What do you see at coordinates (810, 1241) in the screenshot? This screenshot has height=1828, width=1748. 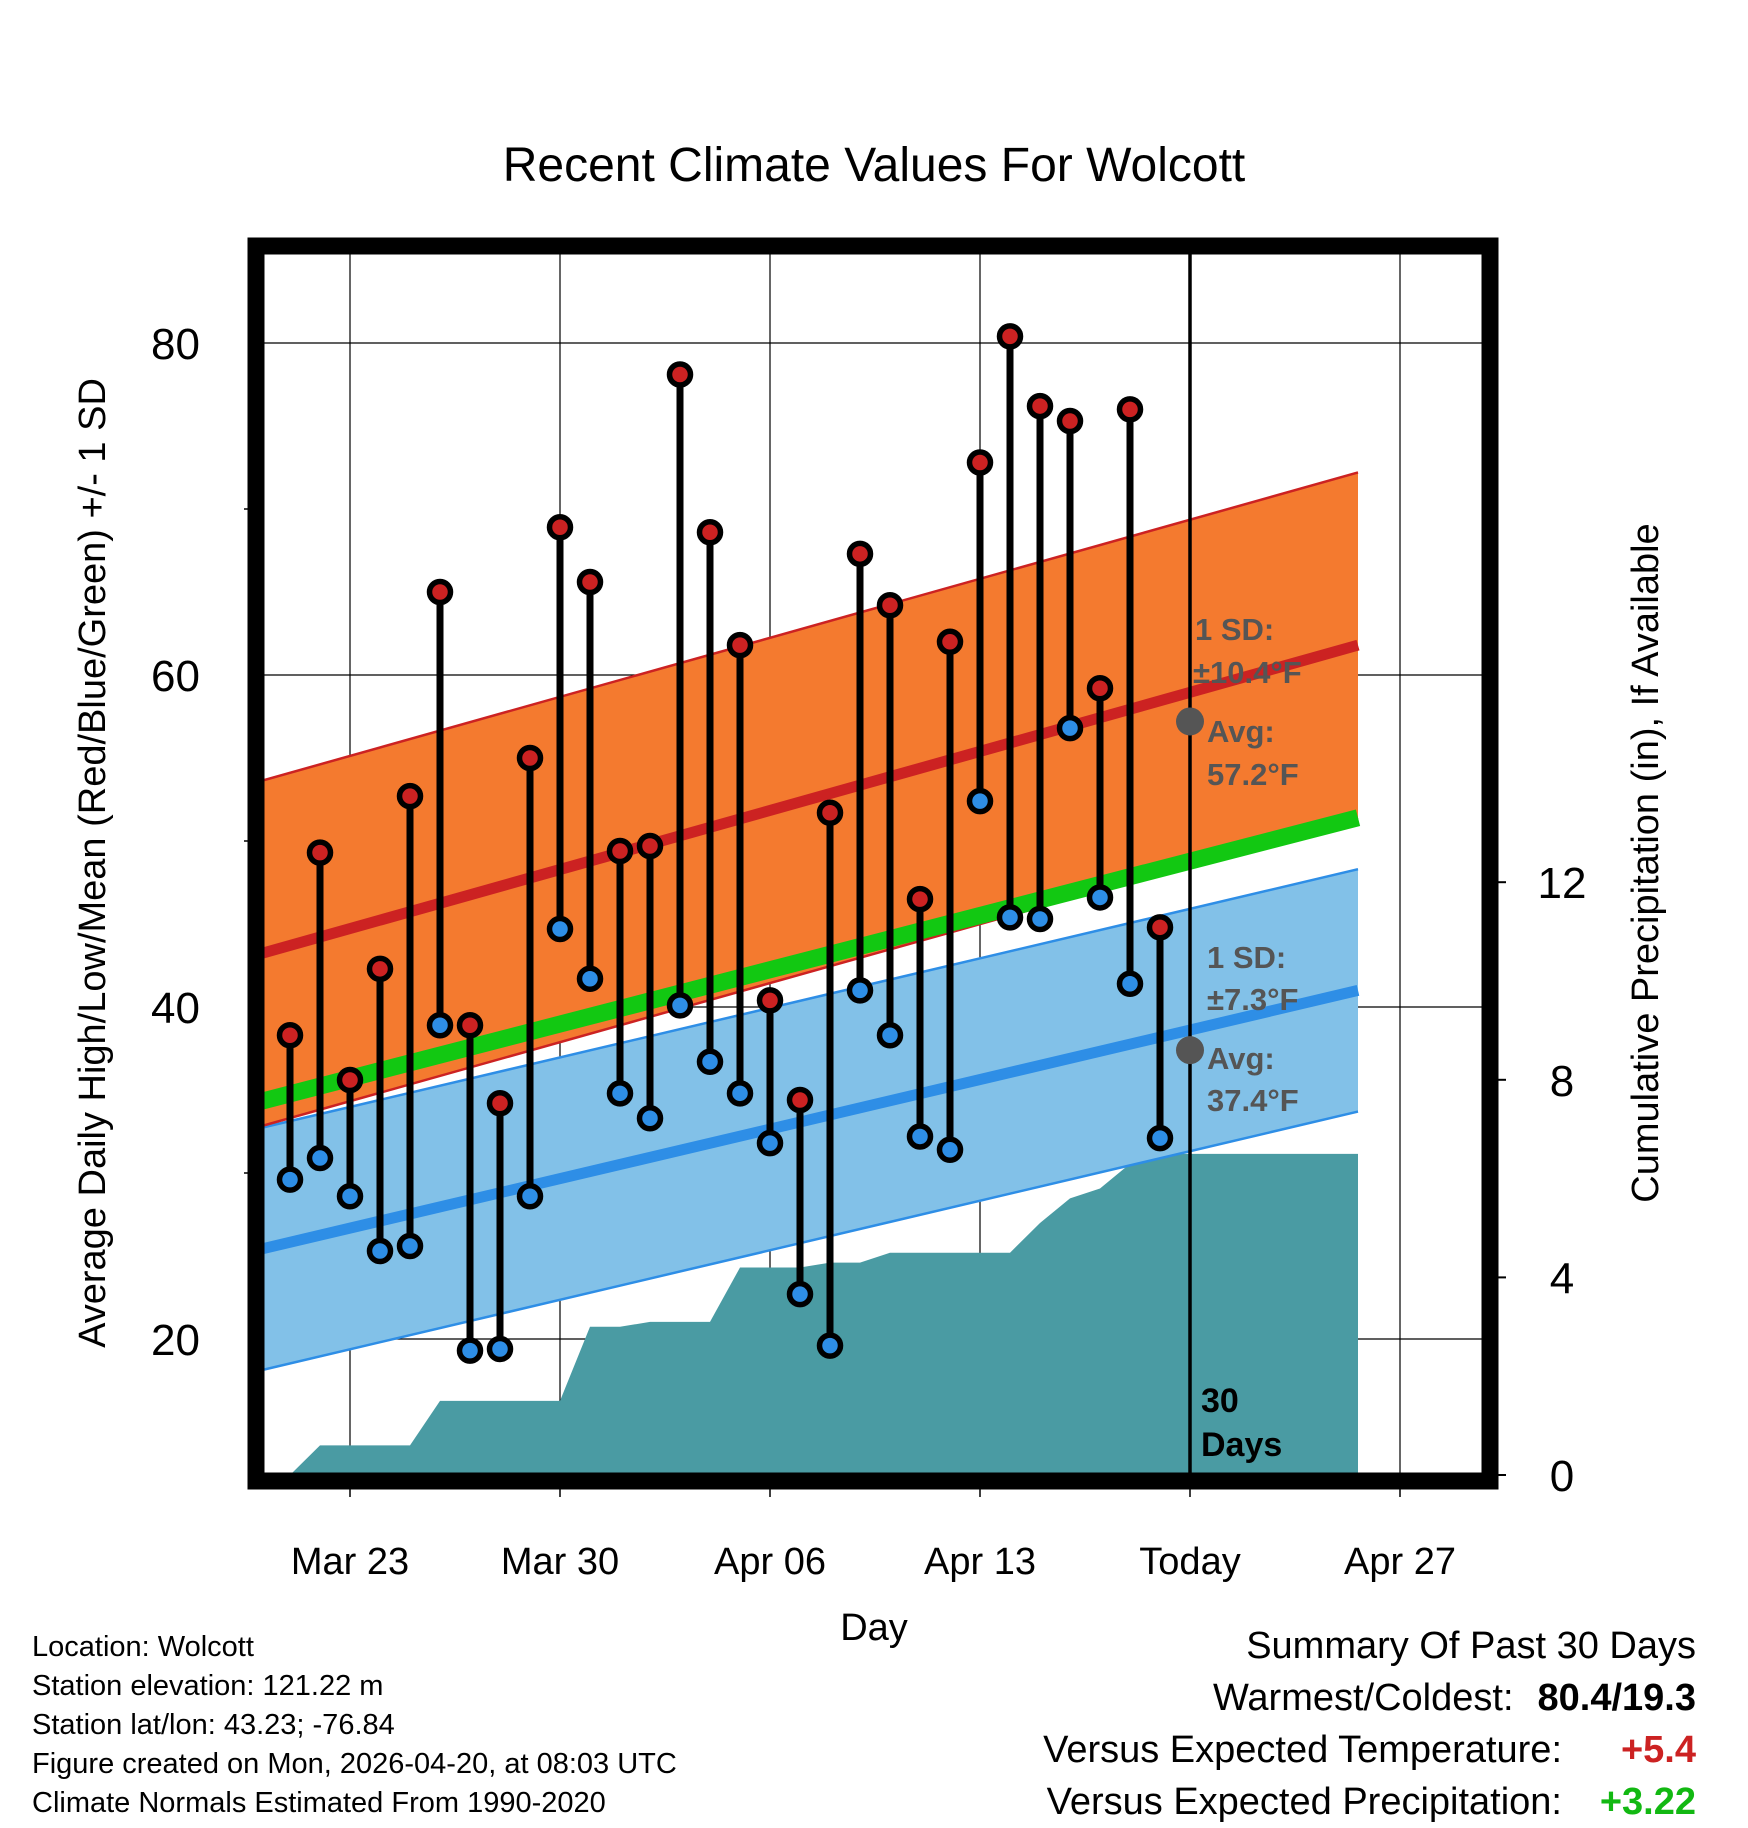 I see `low-band-lower-edge` at bounding box center [810, 1241].